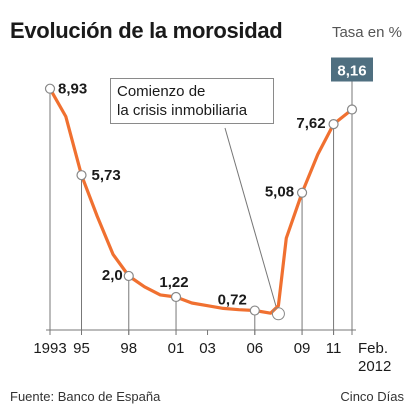 The image size is (414, 416). I want to click on x-tick-label-7: 11, so click(334, 348).